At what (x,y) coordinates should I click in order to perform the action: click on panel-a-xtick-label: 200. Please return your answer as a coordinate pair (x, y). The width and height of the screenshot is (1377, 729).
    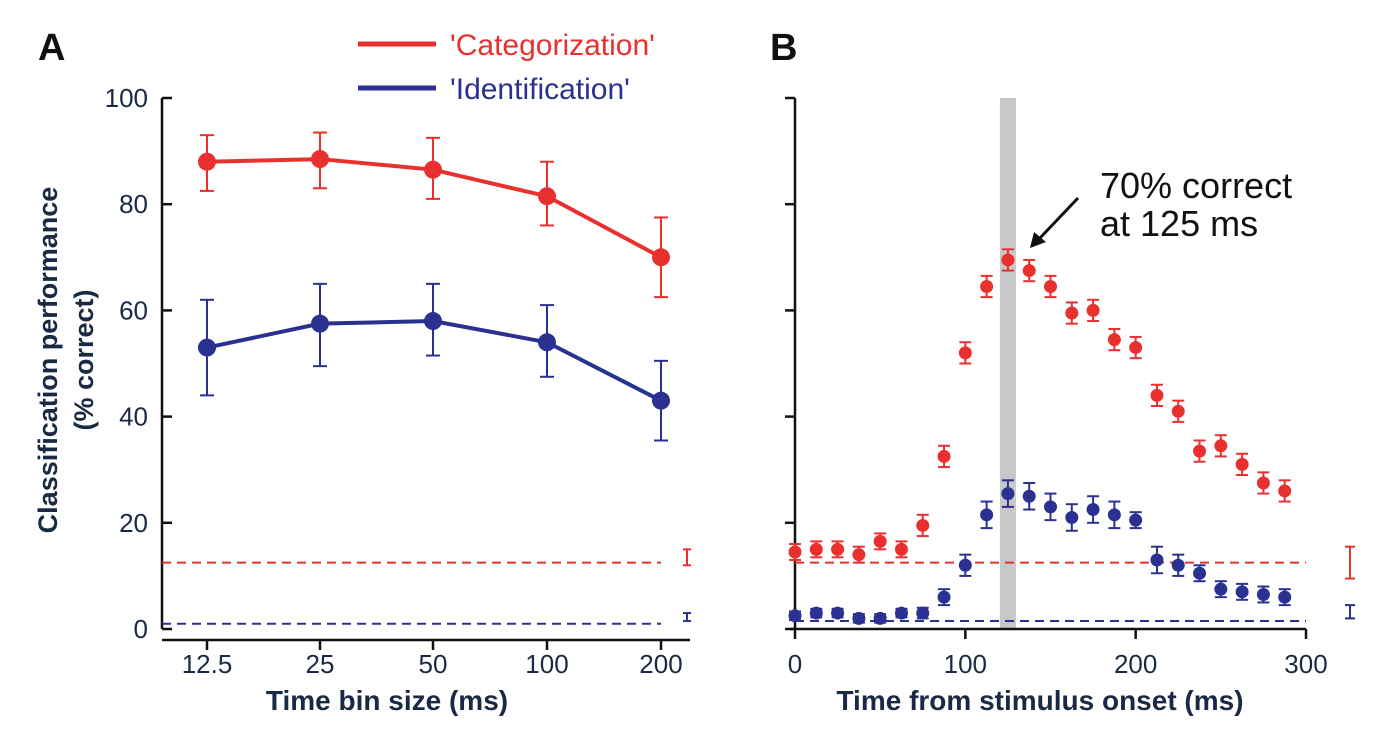
    Looking at the image, I should click on (660, 664).